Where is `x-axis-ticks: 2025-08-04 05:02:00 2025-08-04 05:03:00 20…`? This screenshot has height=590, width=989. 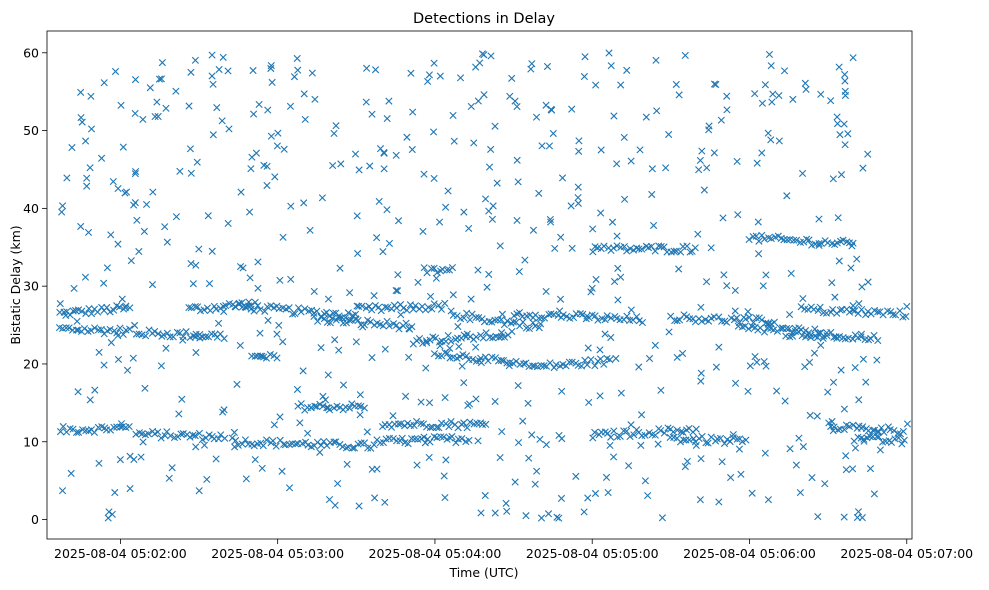 x-axis-ticks: 2025-08-04 05:02:00 2025-08-04 05:03:00 20… is located at coordinates (513, 550).